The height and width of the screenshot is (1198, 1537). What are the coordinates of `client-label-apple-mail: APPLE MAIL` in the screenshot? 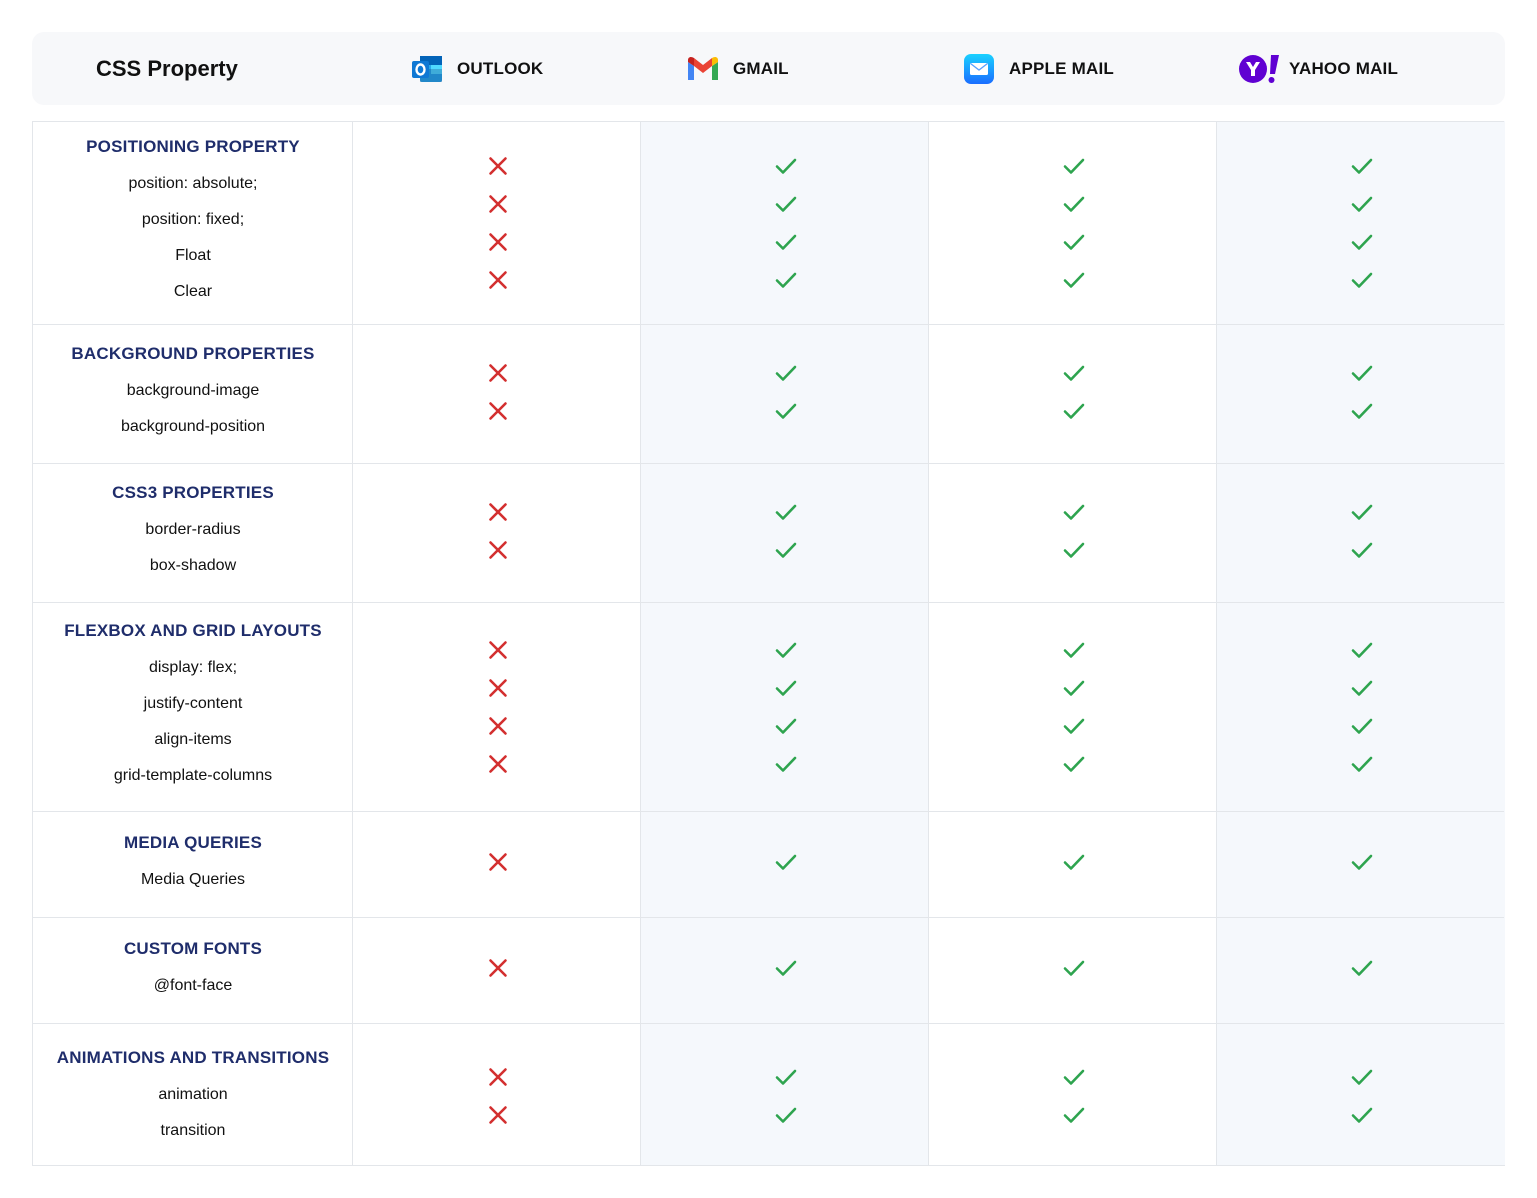 It's located at (1061, 68).